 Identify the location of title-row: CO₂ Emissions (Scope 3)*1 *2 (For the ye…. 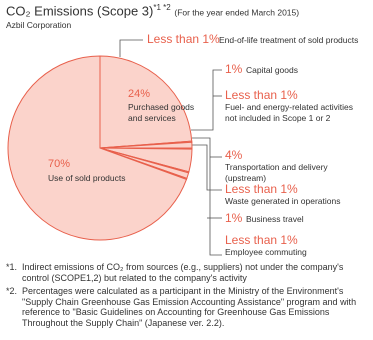
(152, 10).